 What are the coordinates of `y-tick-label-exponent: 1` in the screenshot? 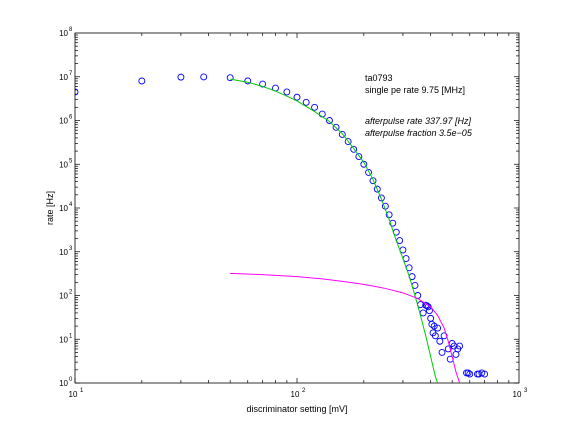 It's located at (71, 336).